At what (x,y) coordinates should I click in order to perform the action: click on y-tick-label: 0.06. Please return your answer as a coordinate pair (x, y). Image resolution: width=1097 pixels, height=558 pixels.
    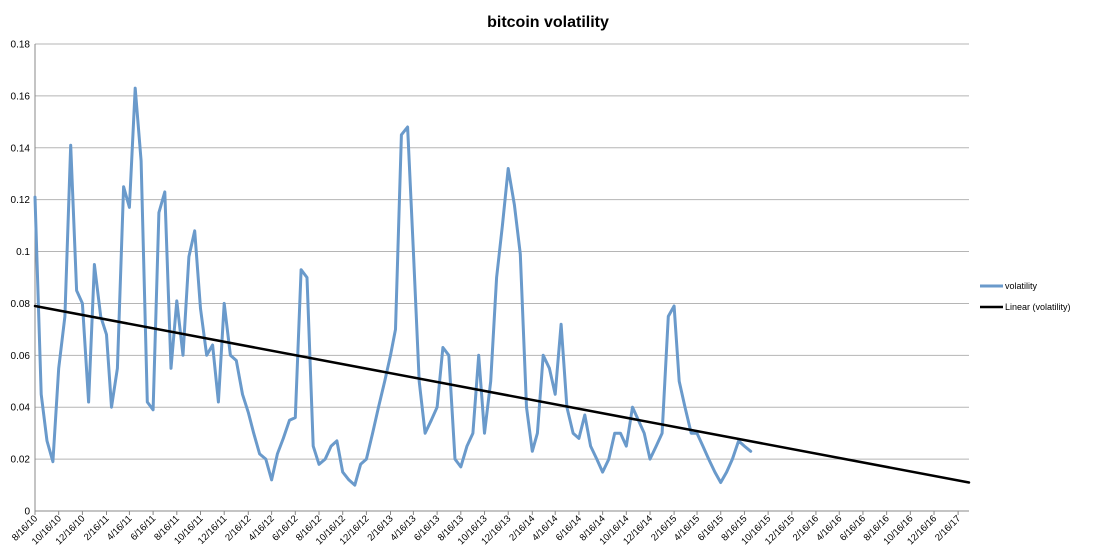
    Looking at the image, I should click on (21, 356).